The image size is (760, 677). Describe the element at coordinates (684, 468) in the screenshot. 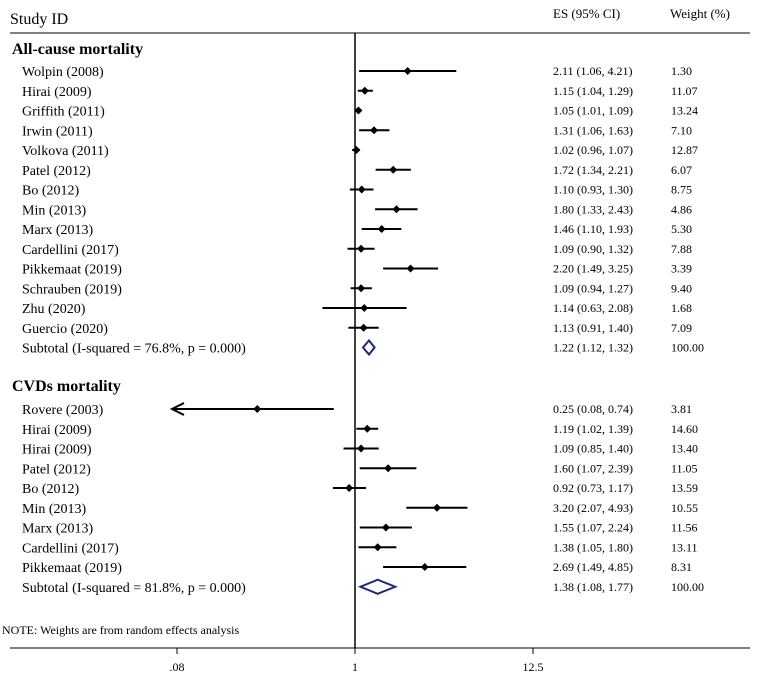

I see `weight-value: 11.05` at that location.